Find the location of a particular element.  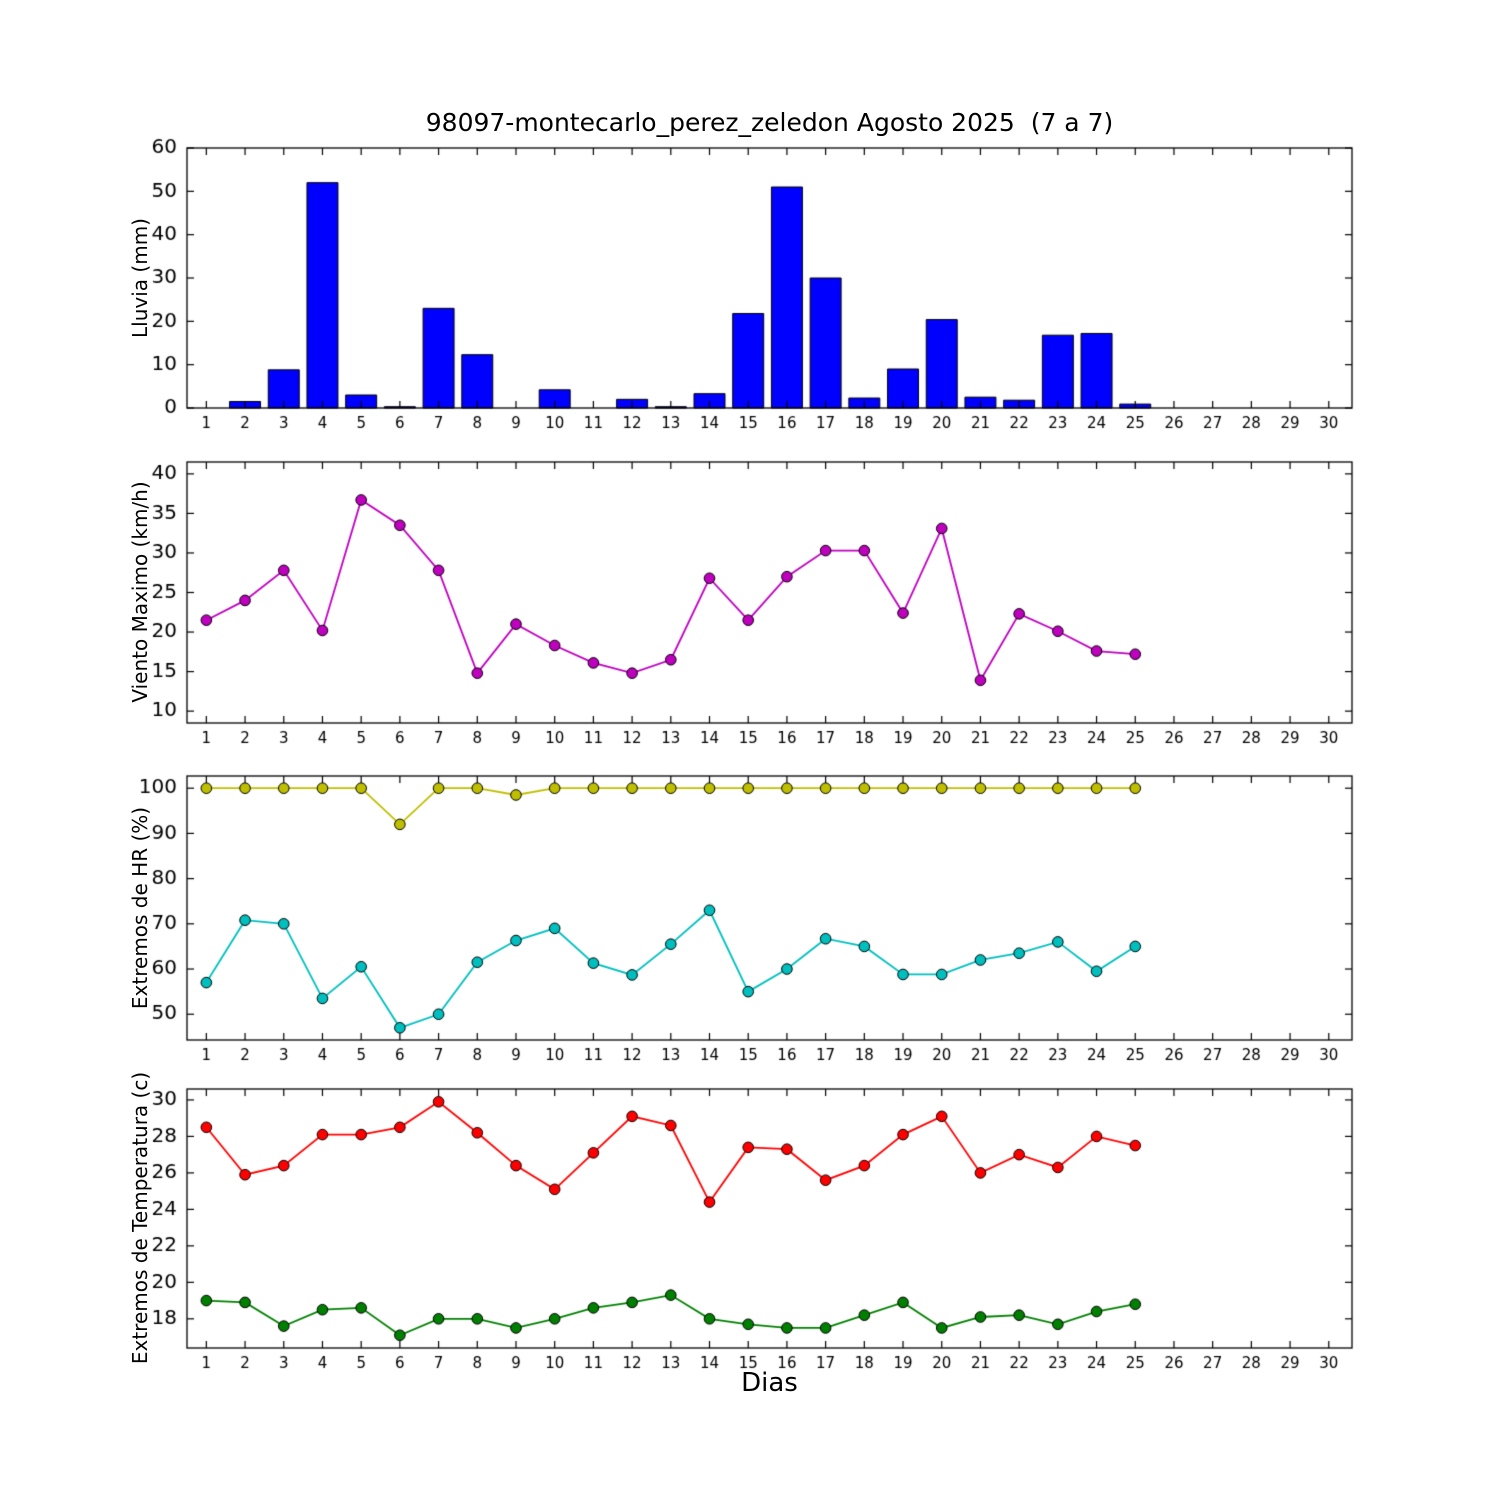

y-axis-label-hr: Extremos de HR (%) is located at coordinates (140, 908).